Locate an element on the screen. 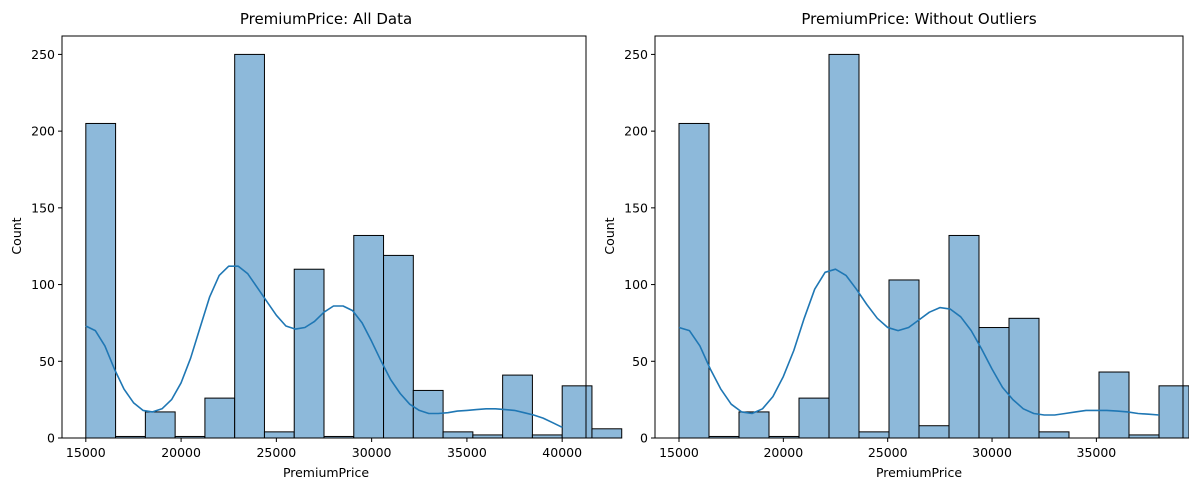  chart-title: PremiumPrice: All Data is located at coordinates (326, 19).